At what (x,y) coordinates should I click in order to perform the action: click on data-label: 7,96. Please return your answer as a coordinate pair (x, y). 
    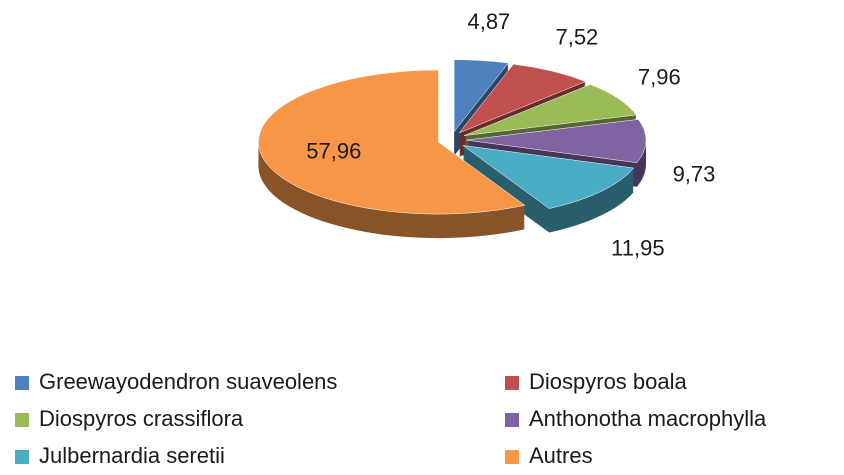
    Looking at the image, I should click on (659, 77).